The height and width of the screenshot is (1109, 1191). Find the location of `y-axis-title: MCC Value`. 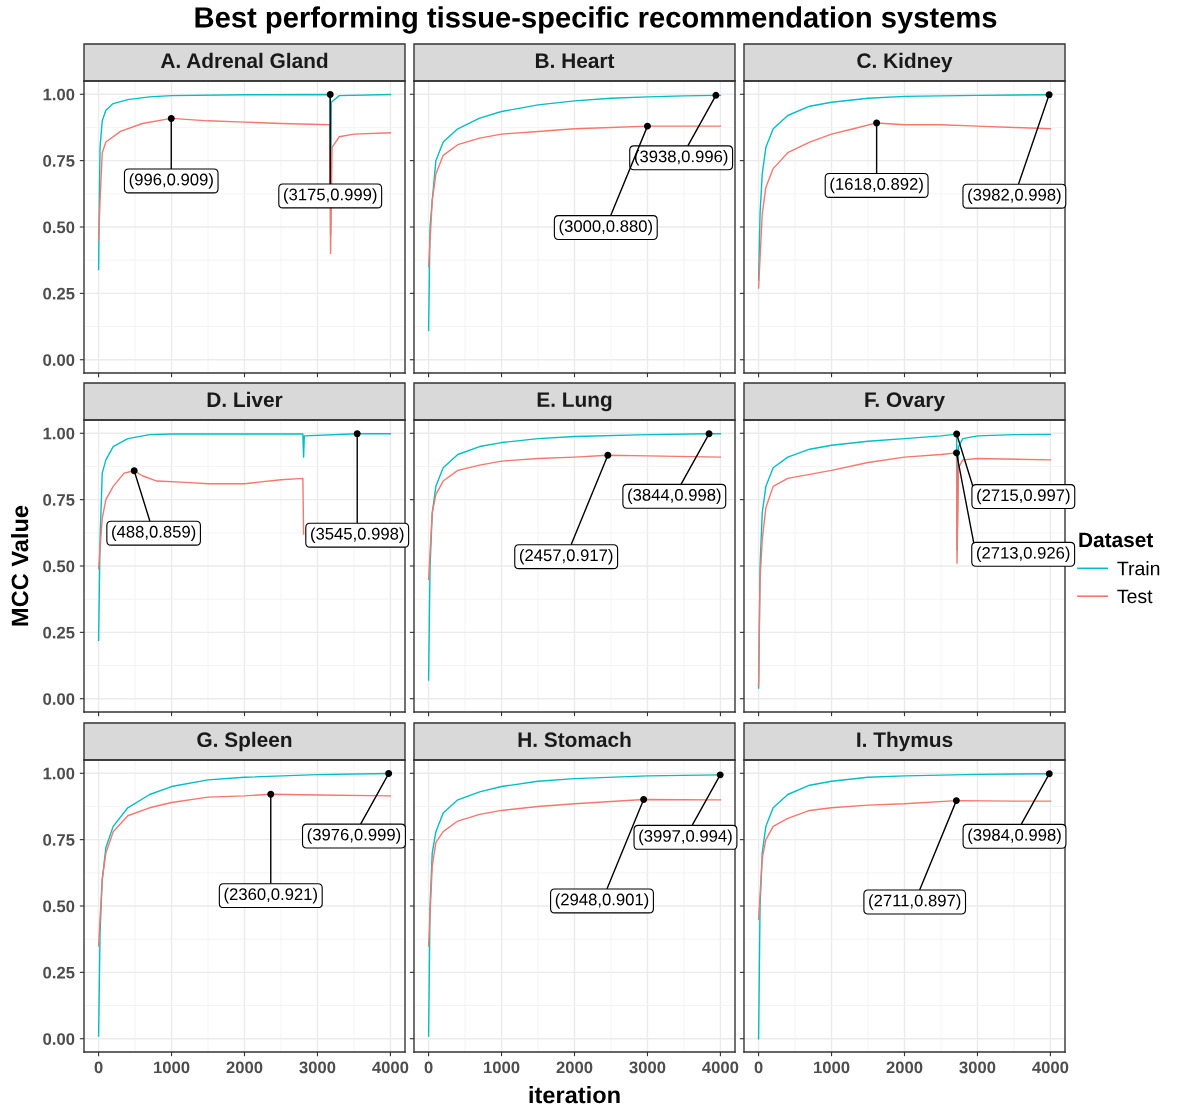

y-axis-title: MCC Value is located at coordinates (20, 565).